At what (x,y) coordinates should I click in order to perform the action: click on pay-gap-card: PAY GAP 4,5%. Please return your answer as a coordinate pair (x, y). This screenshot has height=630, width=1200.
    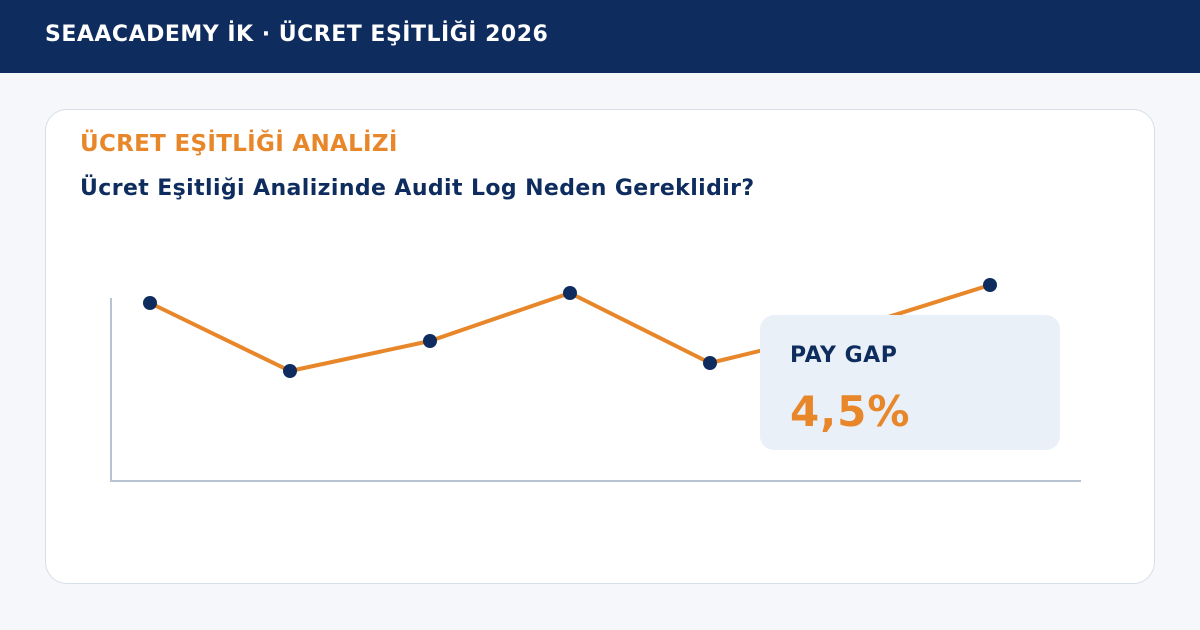
    Looking at the image, I should click on (910, 382).